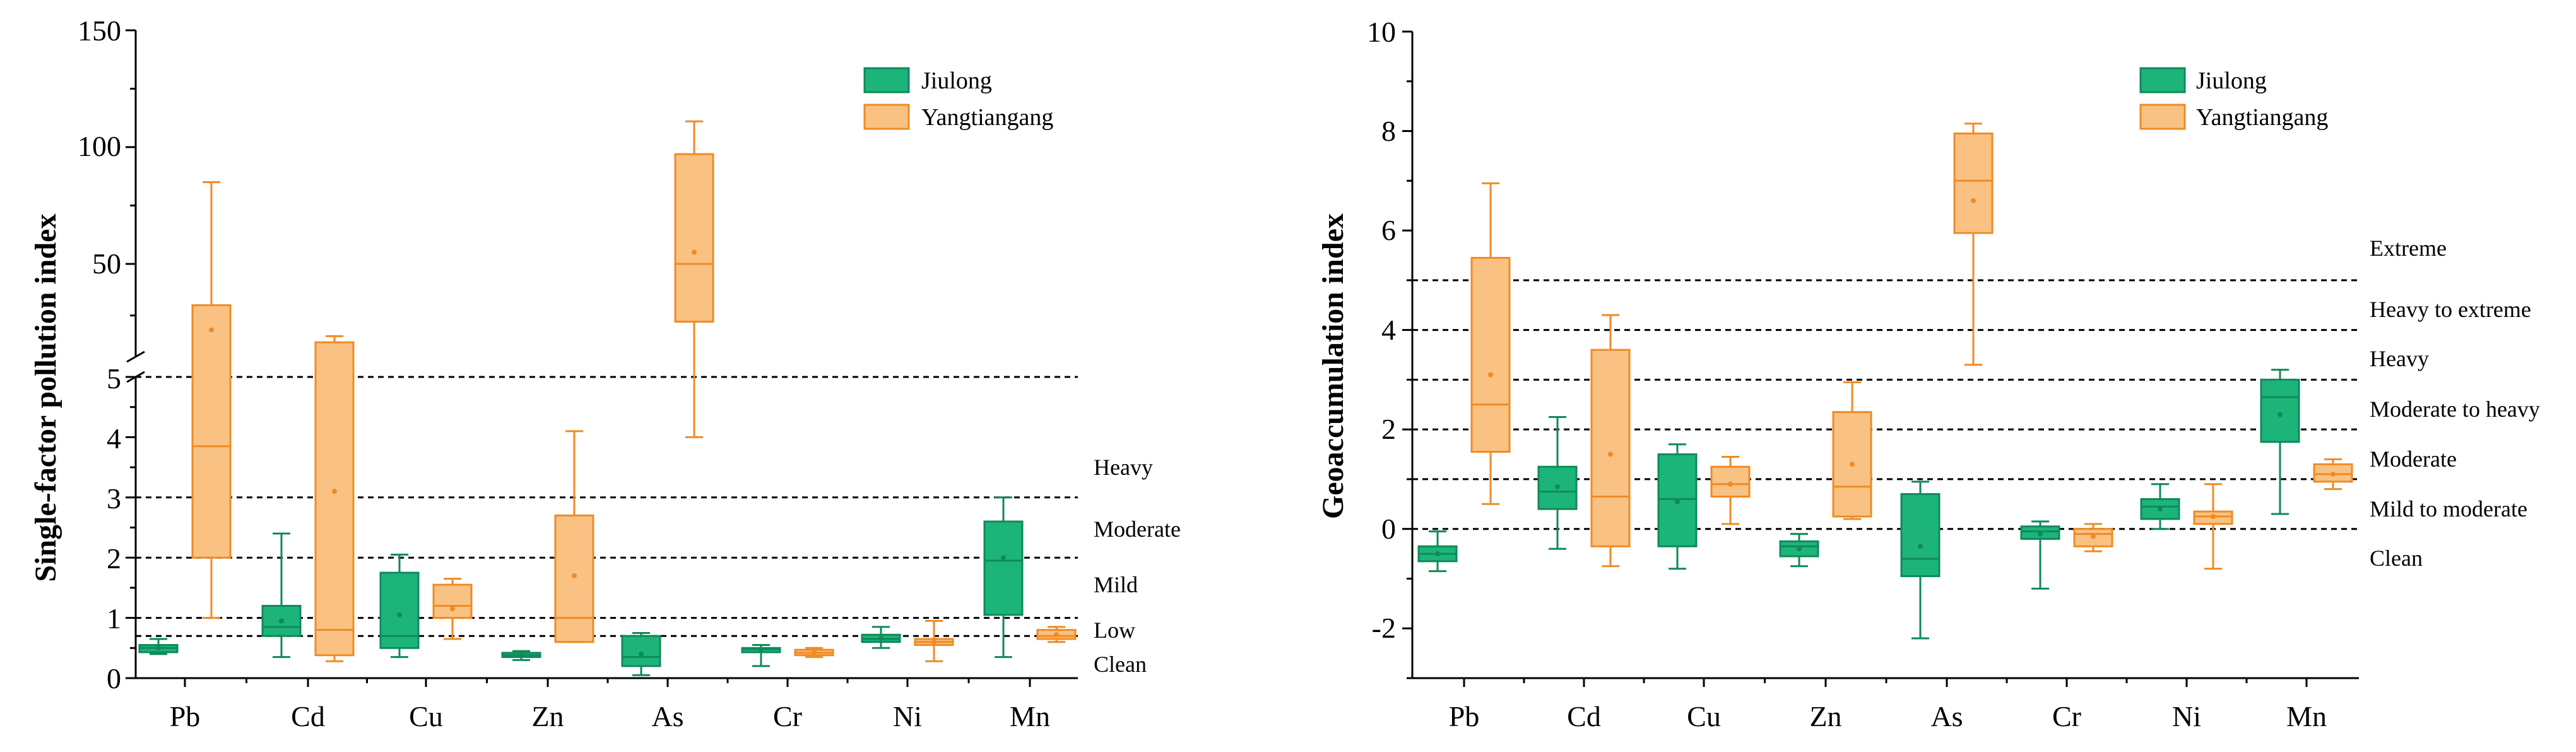 The image size is (2576, 752). Describe the element at coordinates (1333, 366) in the screenshot. I see `chart-2-ylabel: Geoaccumulation index` at that location.